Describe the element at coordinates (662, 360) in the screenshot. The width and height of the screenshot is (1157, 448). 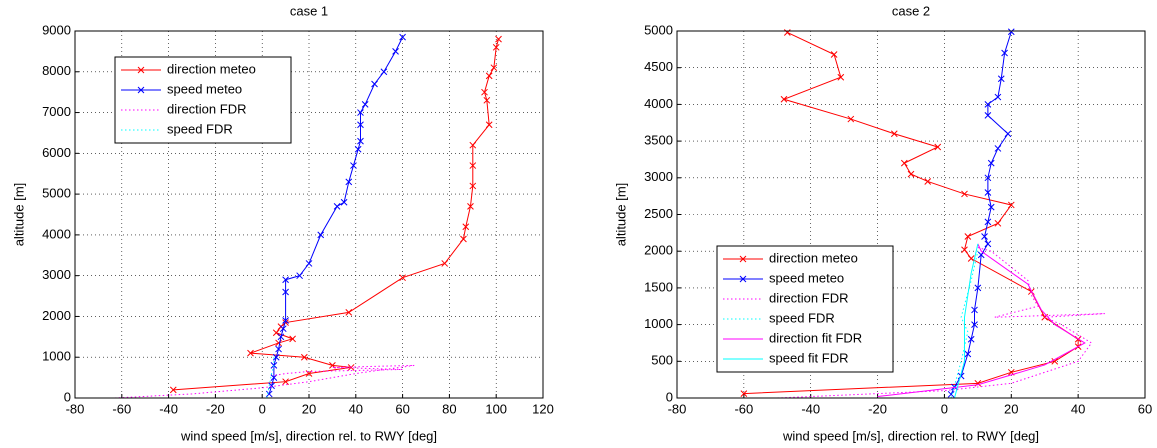
I see `y-tick-label: 500` at that location.